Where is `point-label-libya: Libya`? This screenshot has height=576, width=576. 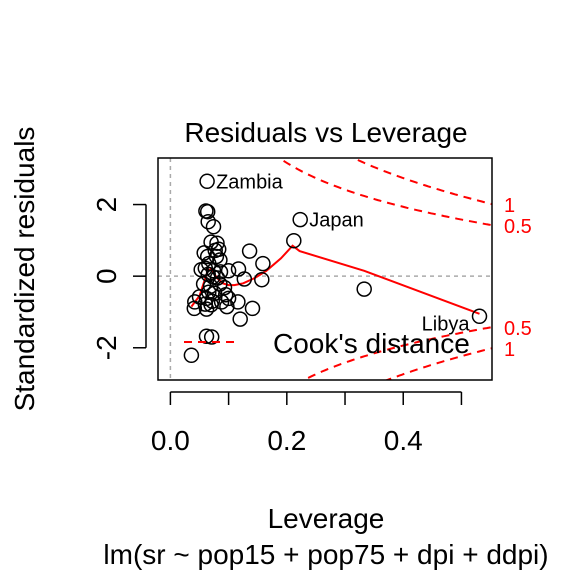
point-label-libya: Libya is located at coordinates (446, 324).